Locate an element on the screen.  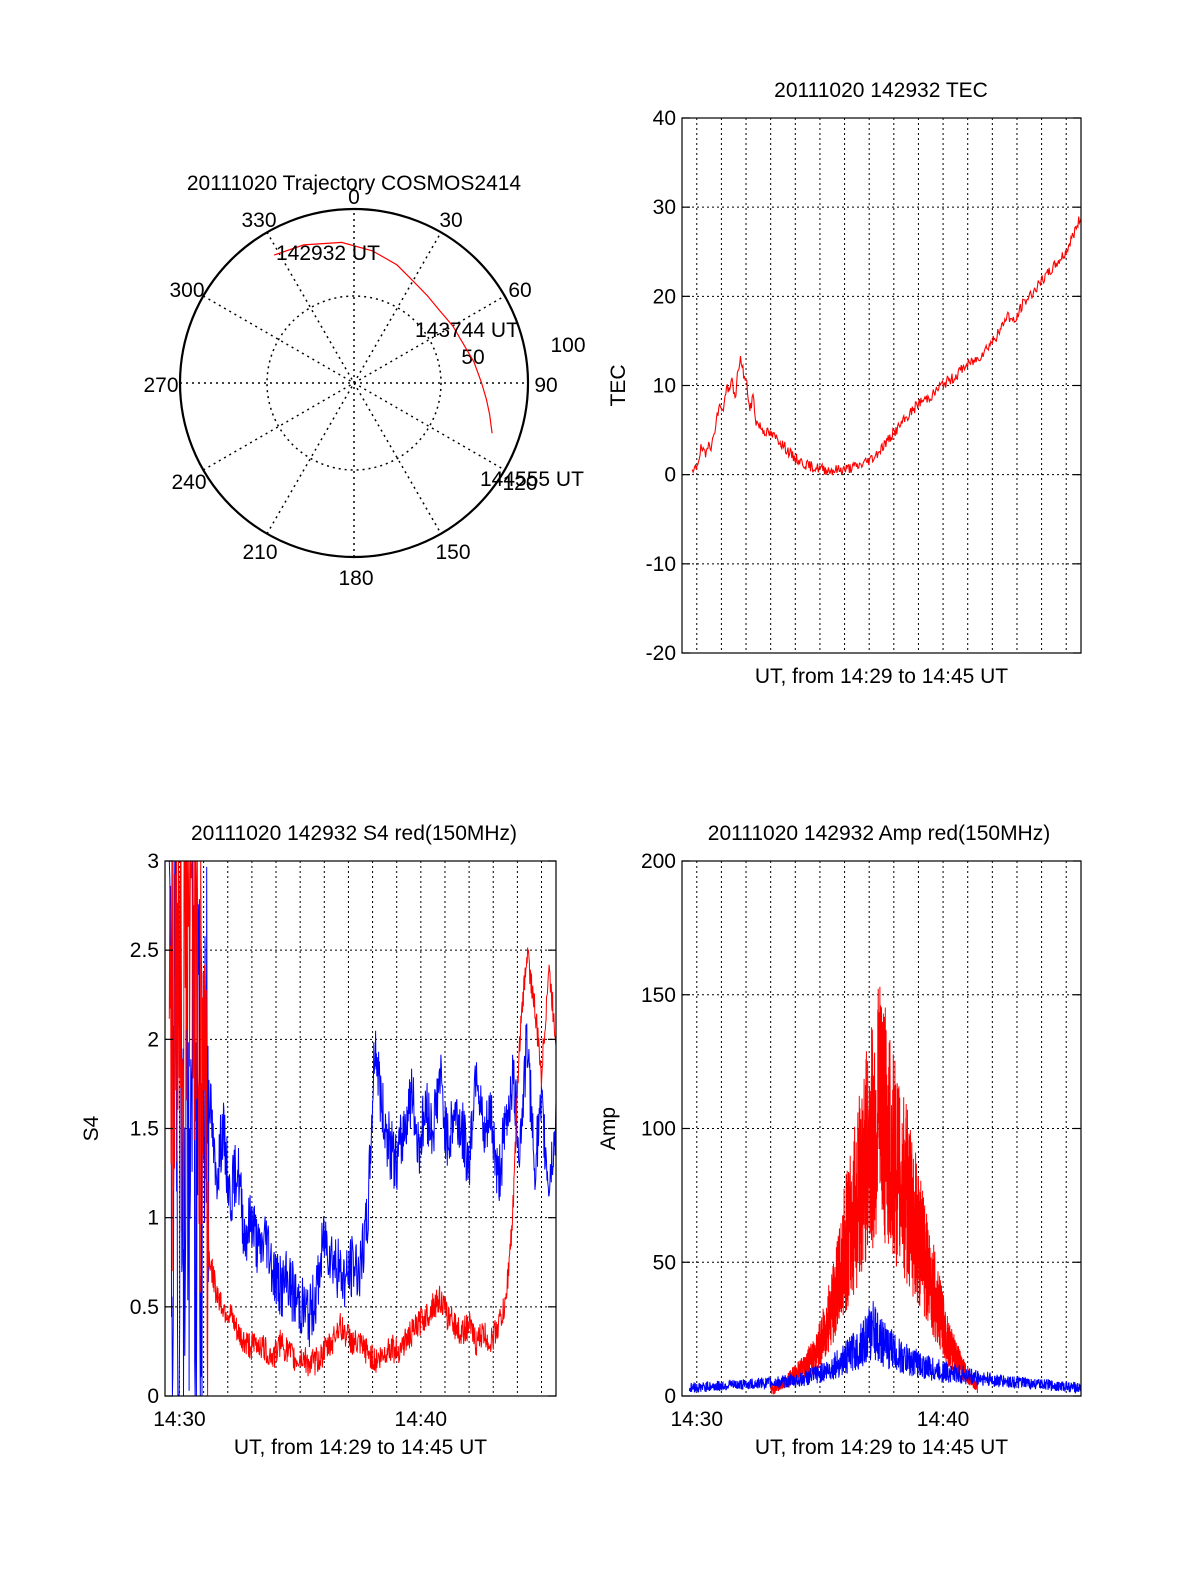
y-tick-label: -10 is located at coordinates (661, 564).